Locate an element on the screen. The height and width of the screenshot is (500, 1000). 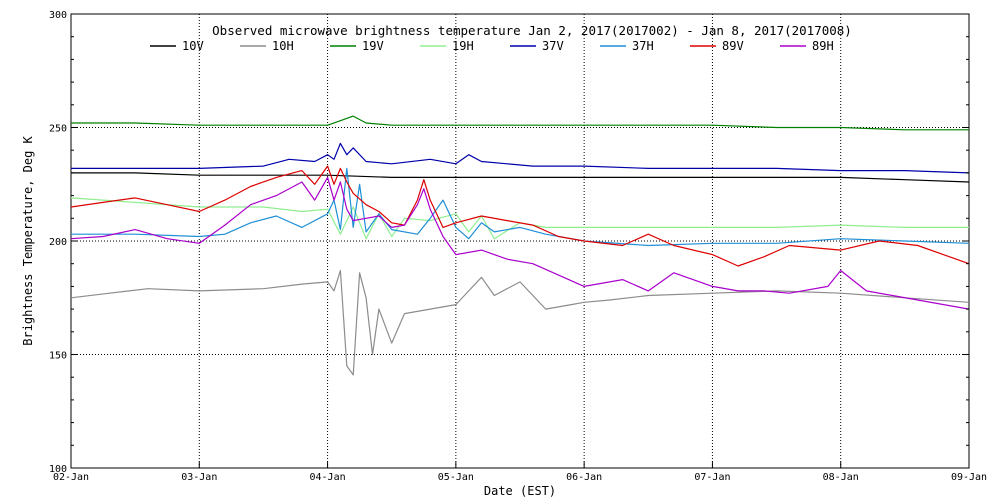
legend-label: 37H is located at coordinates (643, 46).